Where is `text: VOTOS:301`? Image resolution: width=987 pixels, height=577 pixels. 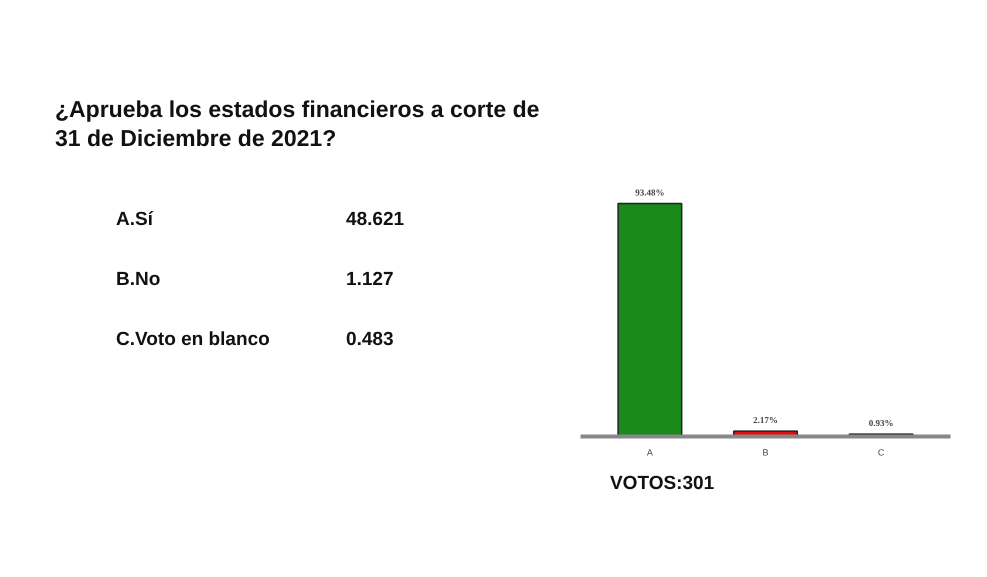 text: VOTOS:301 is located at coordinates (662, 484).